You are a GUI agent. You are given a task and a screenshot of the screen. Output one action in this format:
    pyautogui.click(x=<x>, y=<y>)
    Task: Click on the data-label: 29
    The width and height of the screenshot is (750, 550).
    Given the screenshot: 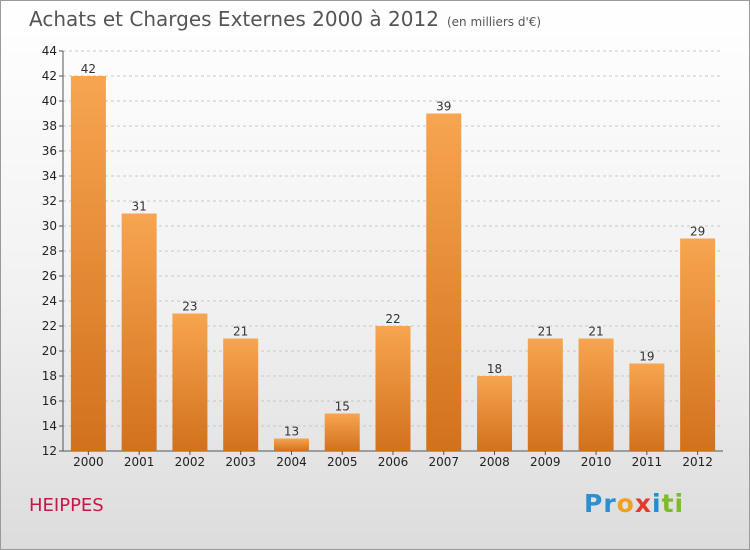 What is the action you would take?
    pyautogui.click(x=697, y=232)
    